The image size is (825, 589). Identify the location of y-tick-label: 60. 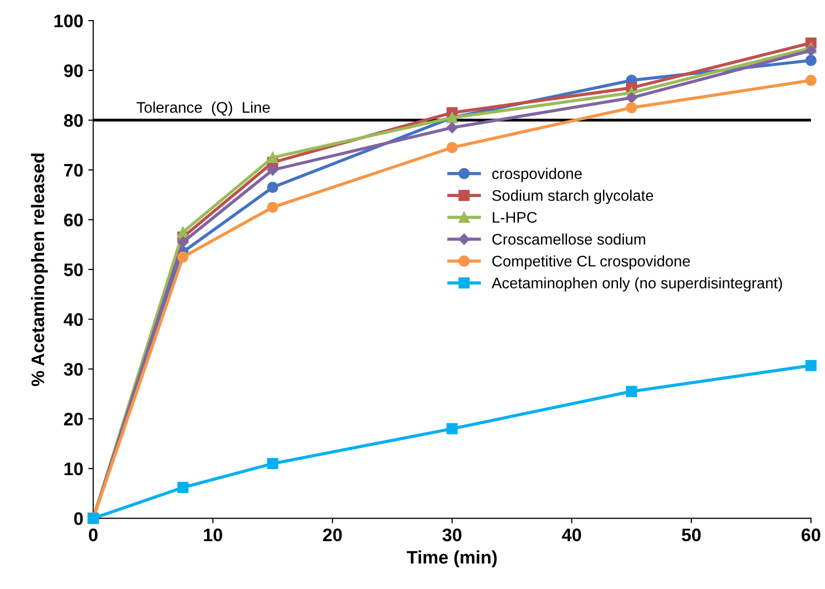
(73, 220).